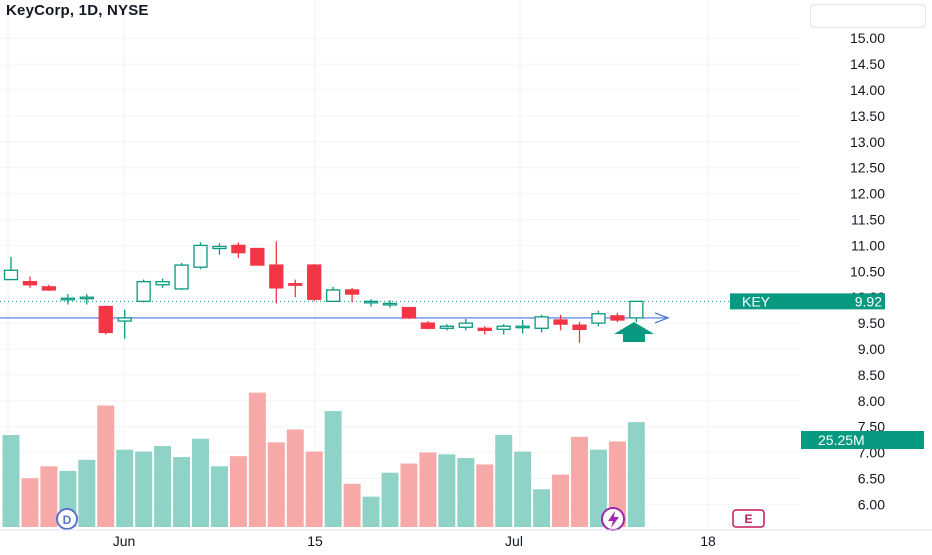 This screenshot has height=555, width=932. What do you see at coordinates (867, 64) in the screenshot?
I see `price-tick-label: 14.50` at bounding box center [867, 64].